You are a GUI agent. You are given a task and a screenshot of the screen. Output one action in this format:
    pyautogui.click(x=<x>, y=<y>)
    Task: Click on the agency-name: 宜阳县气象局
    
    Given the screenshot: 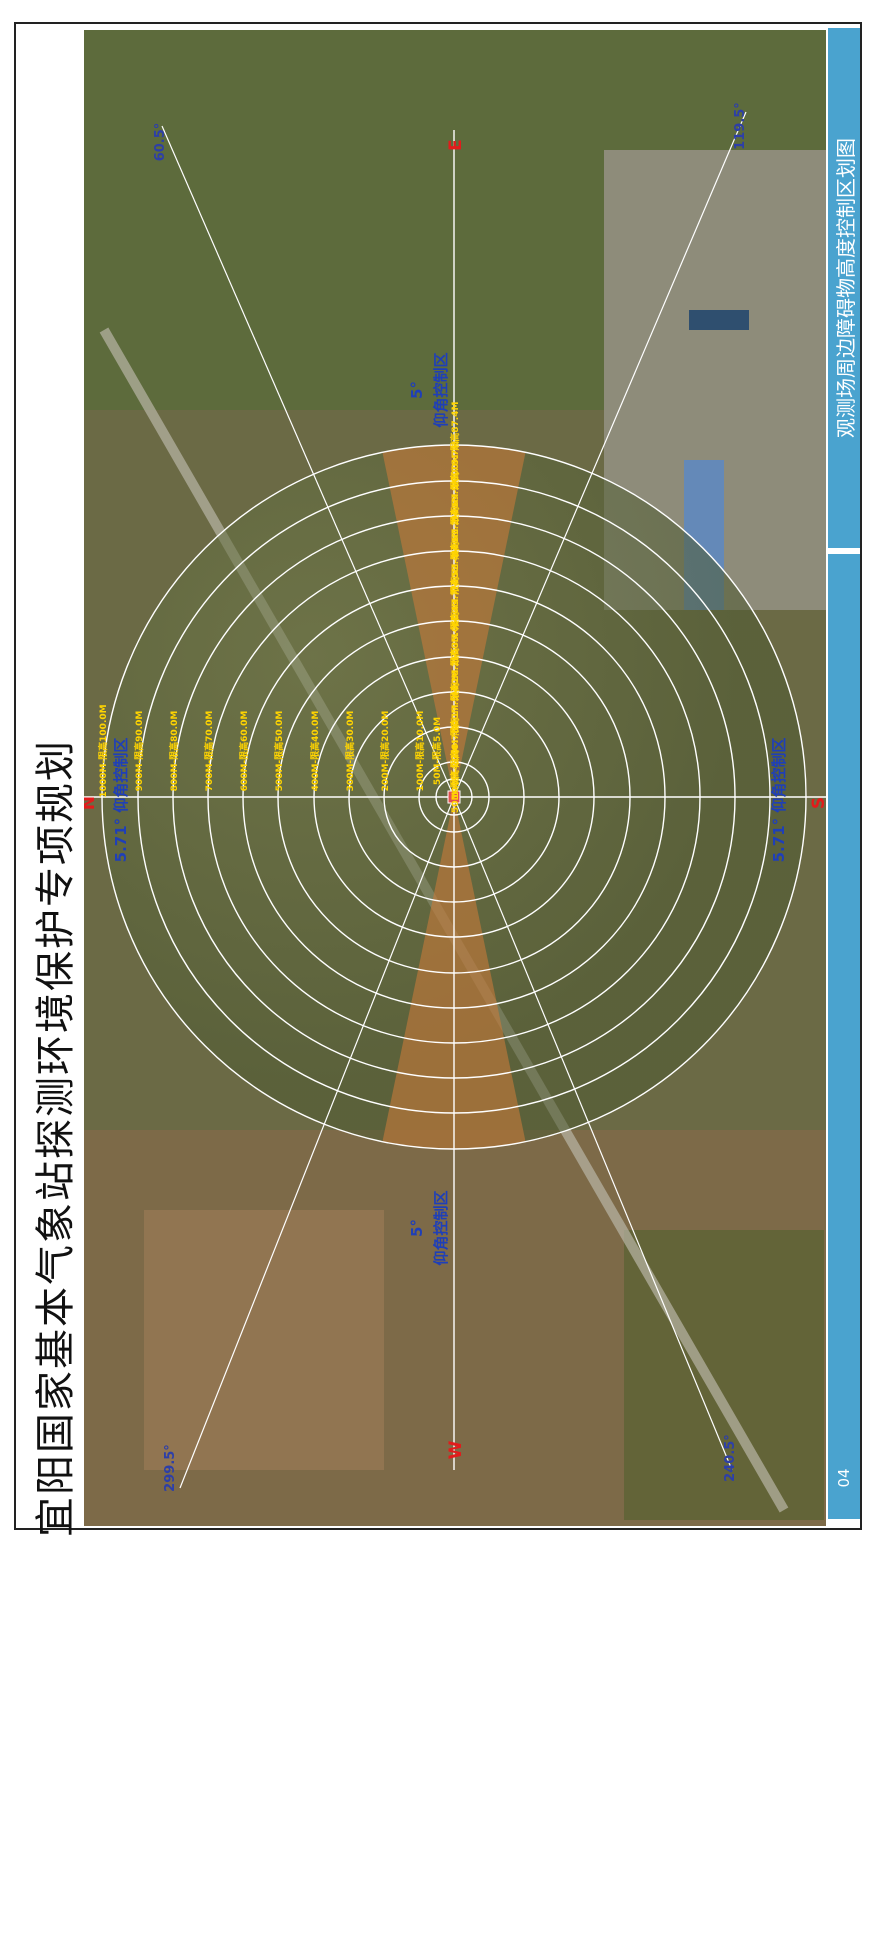 What is the action you would take?
    pyautogui.click(x=845, y=1870)
    